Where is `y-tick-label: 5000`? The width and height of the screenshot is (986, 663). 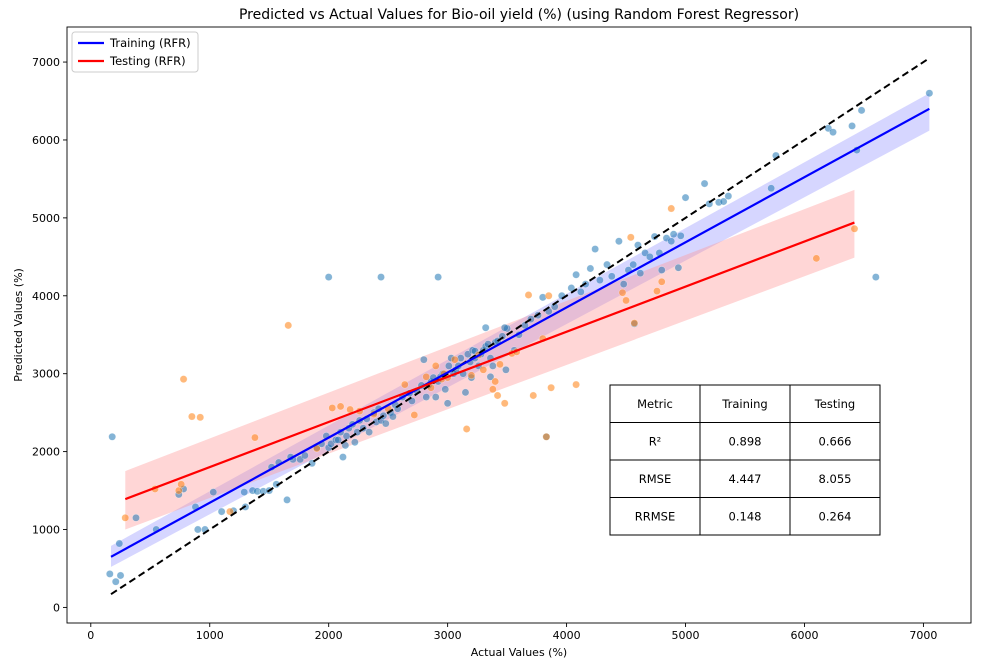 y-tick-label: 5000 is located at coordinates (46, 218).